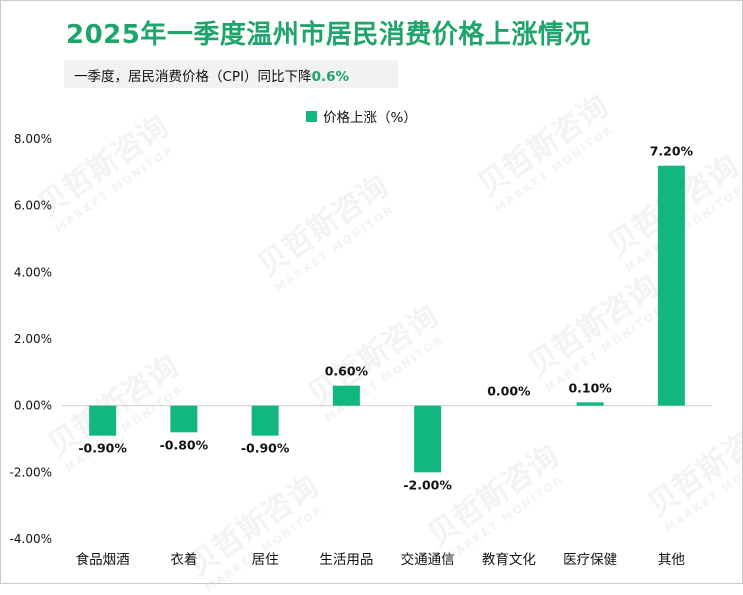 Image resolution: width=743 pixels, height=595 pixels. Describe the element at coordinates (346, 560) in the screenshot. I see `x-tick-label: 生活用品` at that location.